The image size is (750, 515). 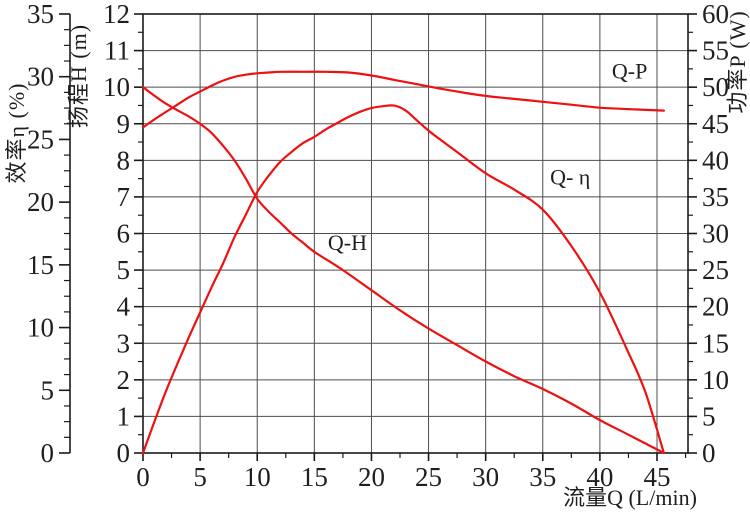 I want to click on svg-text: 1, so click(x=124, y=416).